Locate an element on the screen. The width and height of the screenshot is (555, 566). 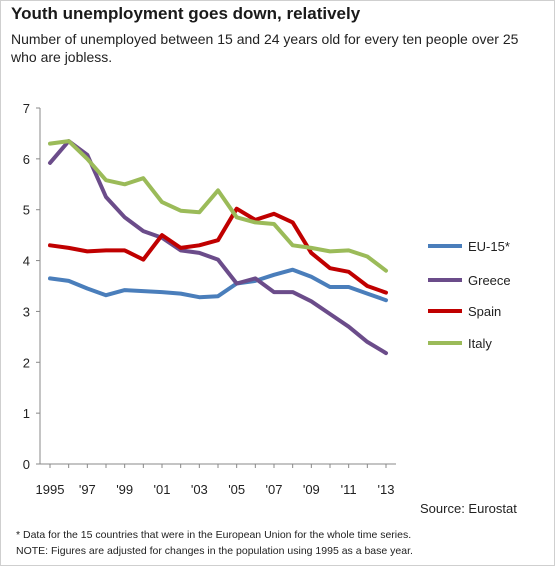
y-tick-label: 7 is located at coordinates (26, 108).